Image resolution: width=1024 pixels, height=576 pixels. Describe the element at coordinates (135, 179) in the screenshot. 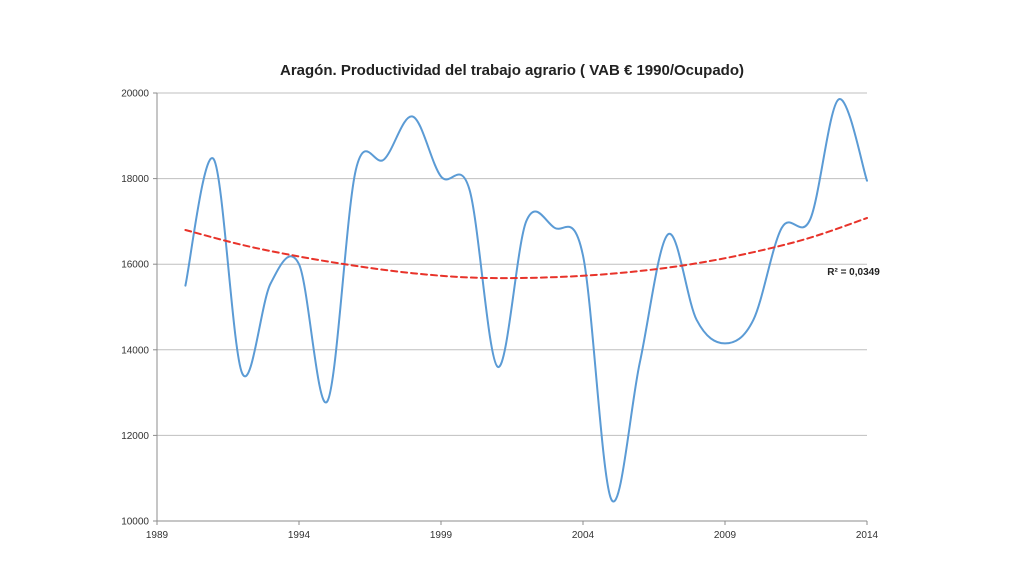

I see `y-tick-label: 18000` at that location.